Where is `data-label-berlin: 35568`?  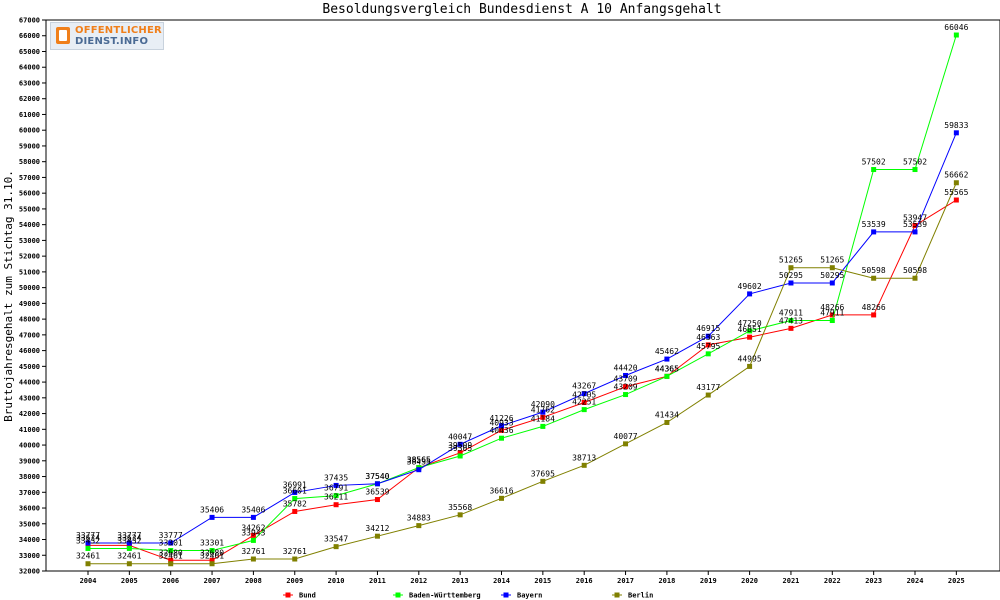
data-label-berlin: 35568 is located at coordinates (460, 507).